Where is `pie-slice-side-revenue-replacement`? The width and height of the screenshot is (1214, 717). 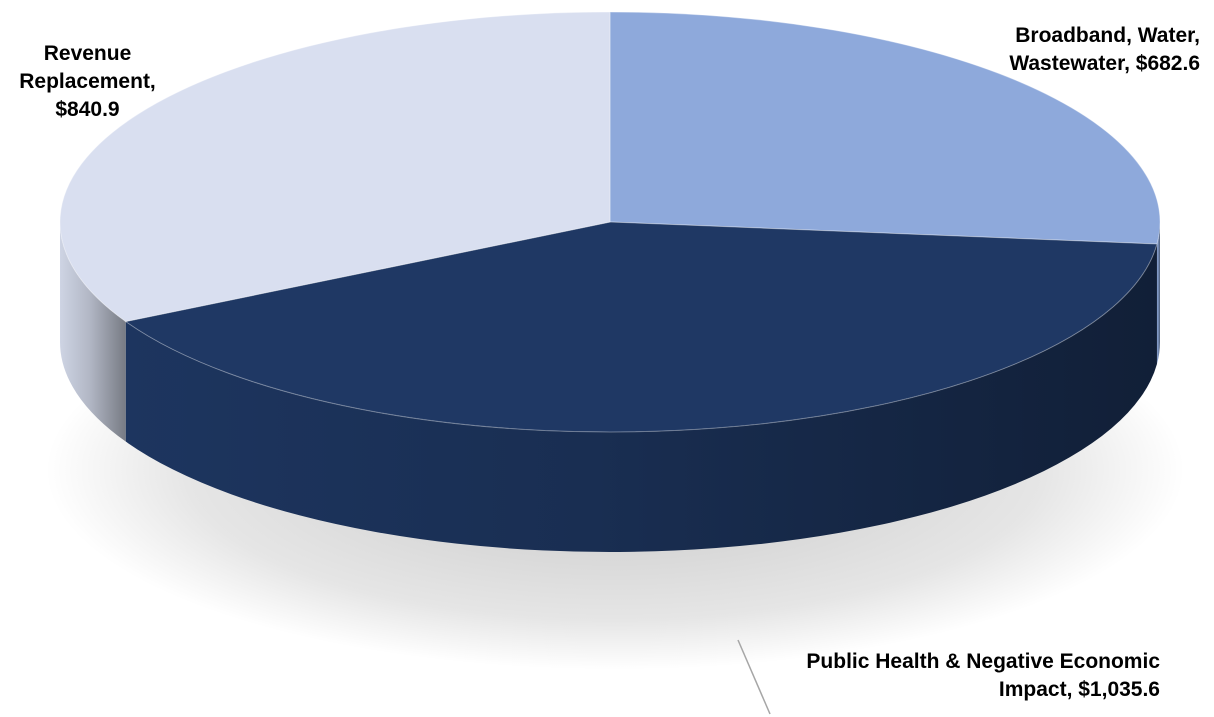 pie-slice-side-revenue-replacement is located at coordinates (93, 332).